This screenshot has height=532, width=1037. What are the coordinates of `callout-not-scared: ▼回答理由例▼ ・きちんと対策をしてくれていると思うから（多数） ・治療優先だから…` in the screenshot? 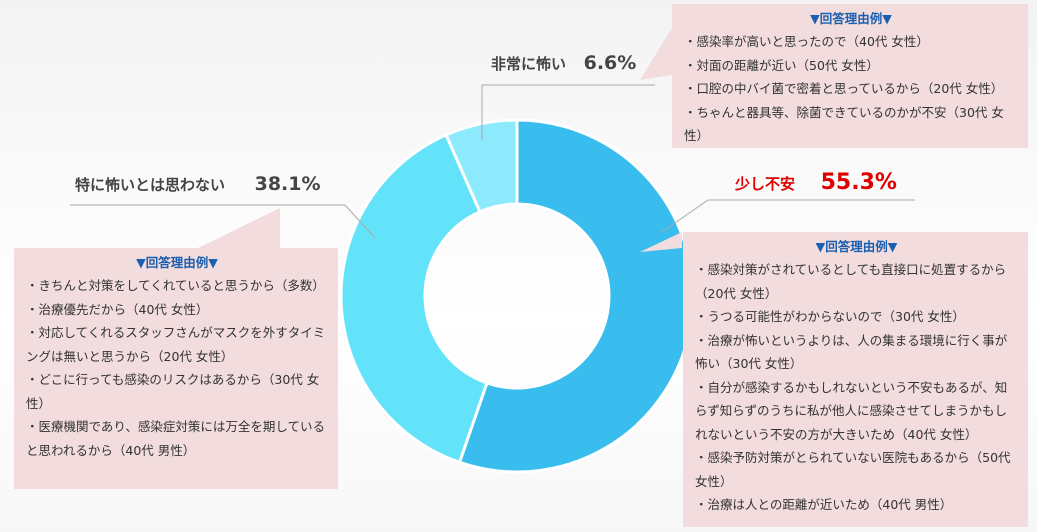 It's located at (176, 368).